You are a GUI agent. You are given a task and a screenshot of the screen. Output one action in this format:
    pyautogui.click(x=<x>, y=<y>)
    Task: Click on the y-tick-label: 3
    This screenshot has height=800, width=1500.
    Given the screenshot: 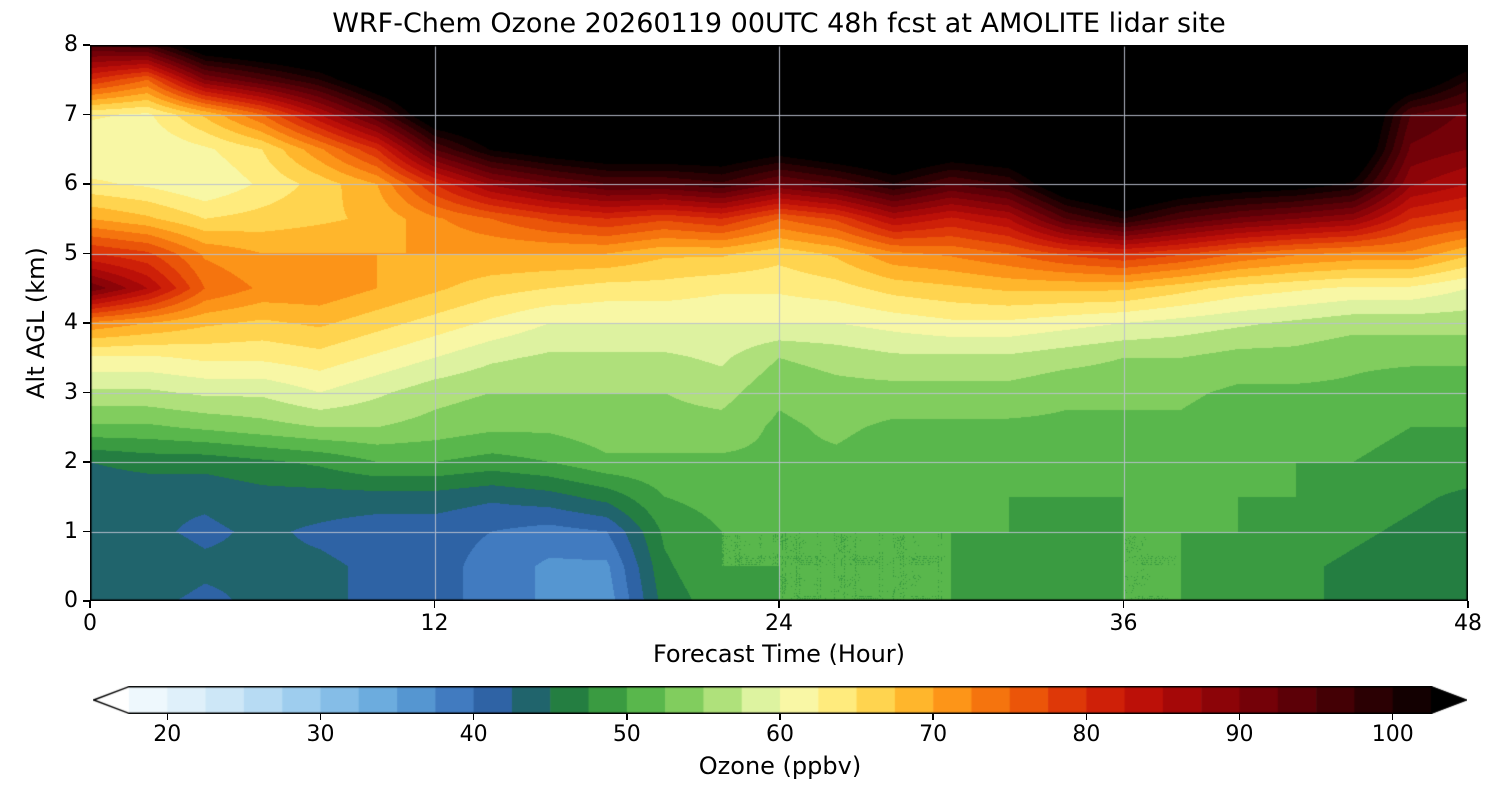 What is the action you would take?
    pyautogui.click(x=71, y=392)
    